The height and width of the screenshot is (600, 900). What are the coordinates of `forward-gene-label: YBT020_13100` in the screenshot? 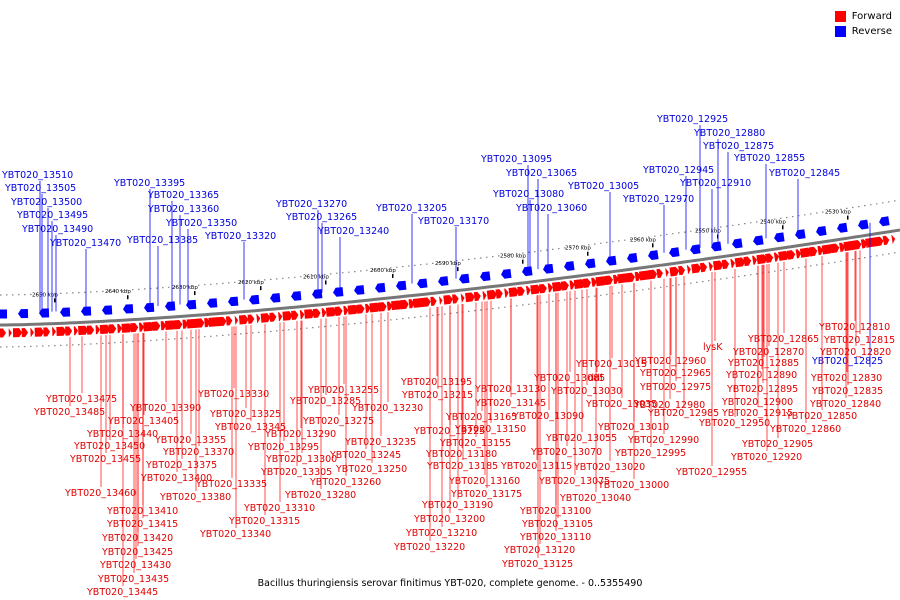 It's located at (555, 511).